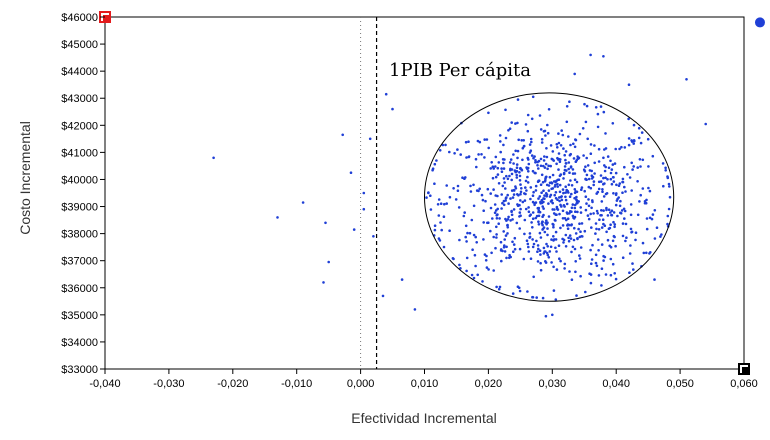  Describe the element at coordinates (104, 384) in the screenshot. I see `x-tick-label: -0,040` at that location.